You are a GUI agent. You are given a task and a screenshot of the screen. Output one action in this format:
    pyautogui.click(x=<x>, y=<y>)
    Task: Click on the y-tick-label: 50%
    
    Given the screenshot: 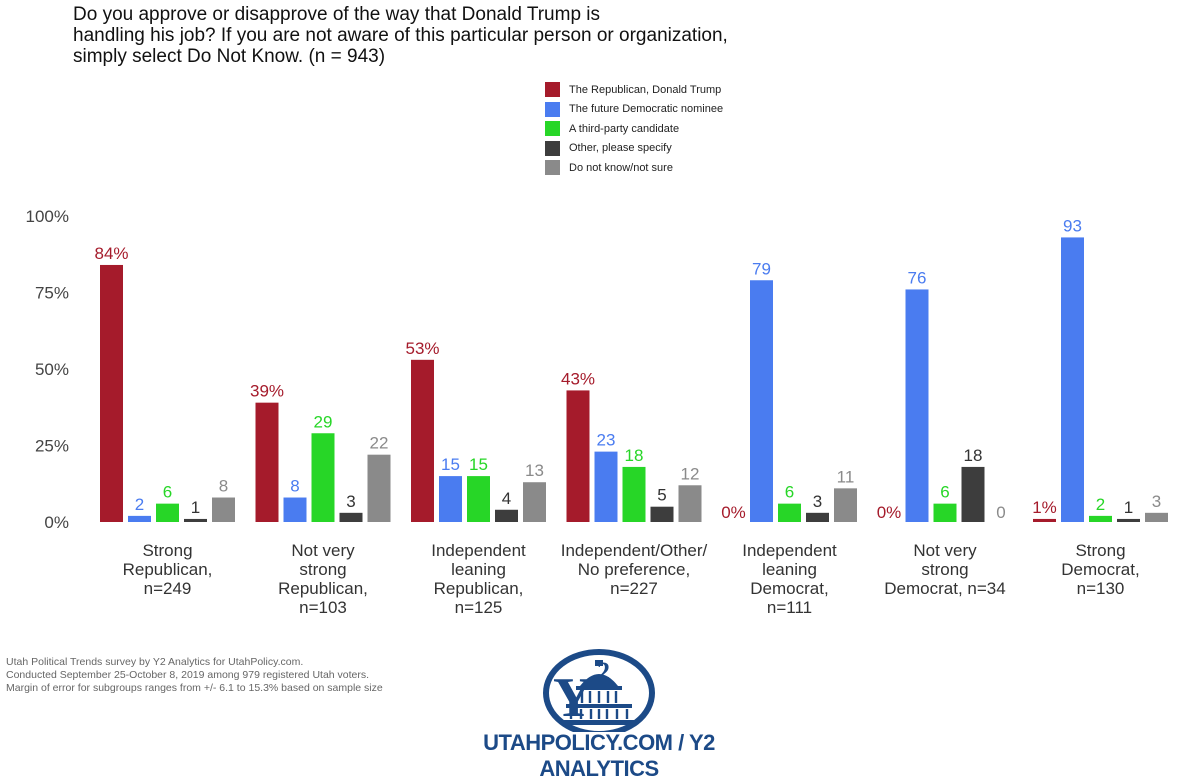 What is the action you would take?
    pyautogui.click(x=52, y=369)
    